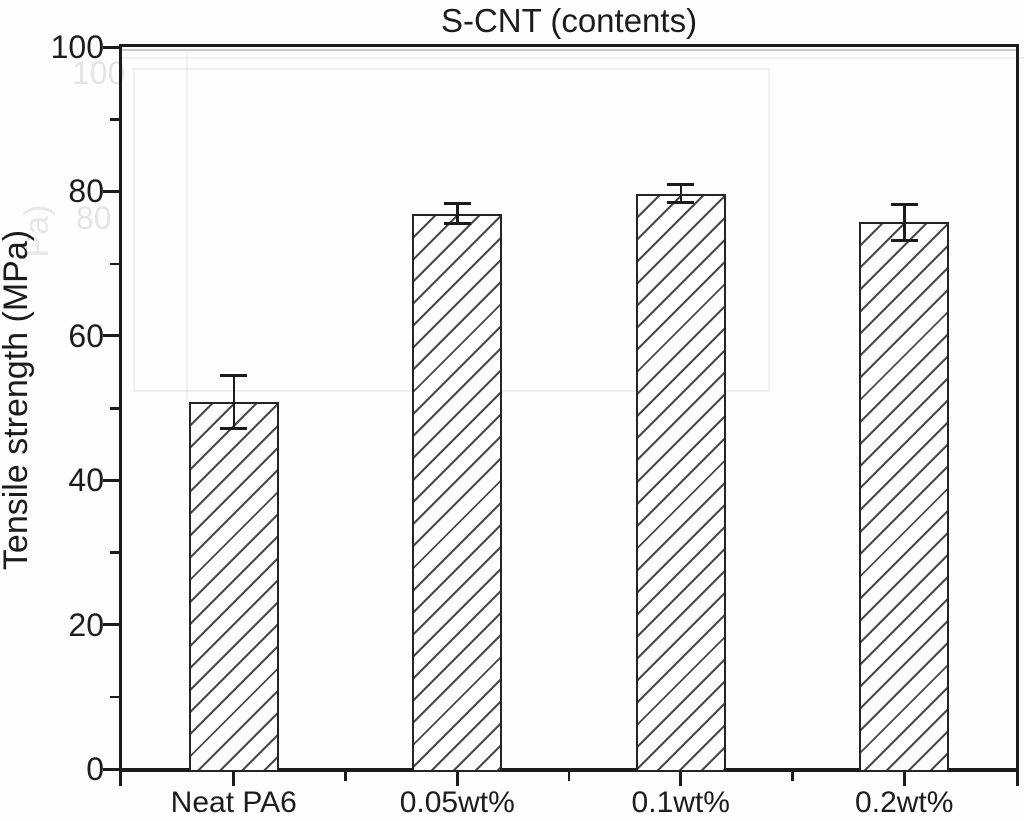  I want to click on bar-0-05wt-, so click(457, 492).